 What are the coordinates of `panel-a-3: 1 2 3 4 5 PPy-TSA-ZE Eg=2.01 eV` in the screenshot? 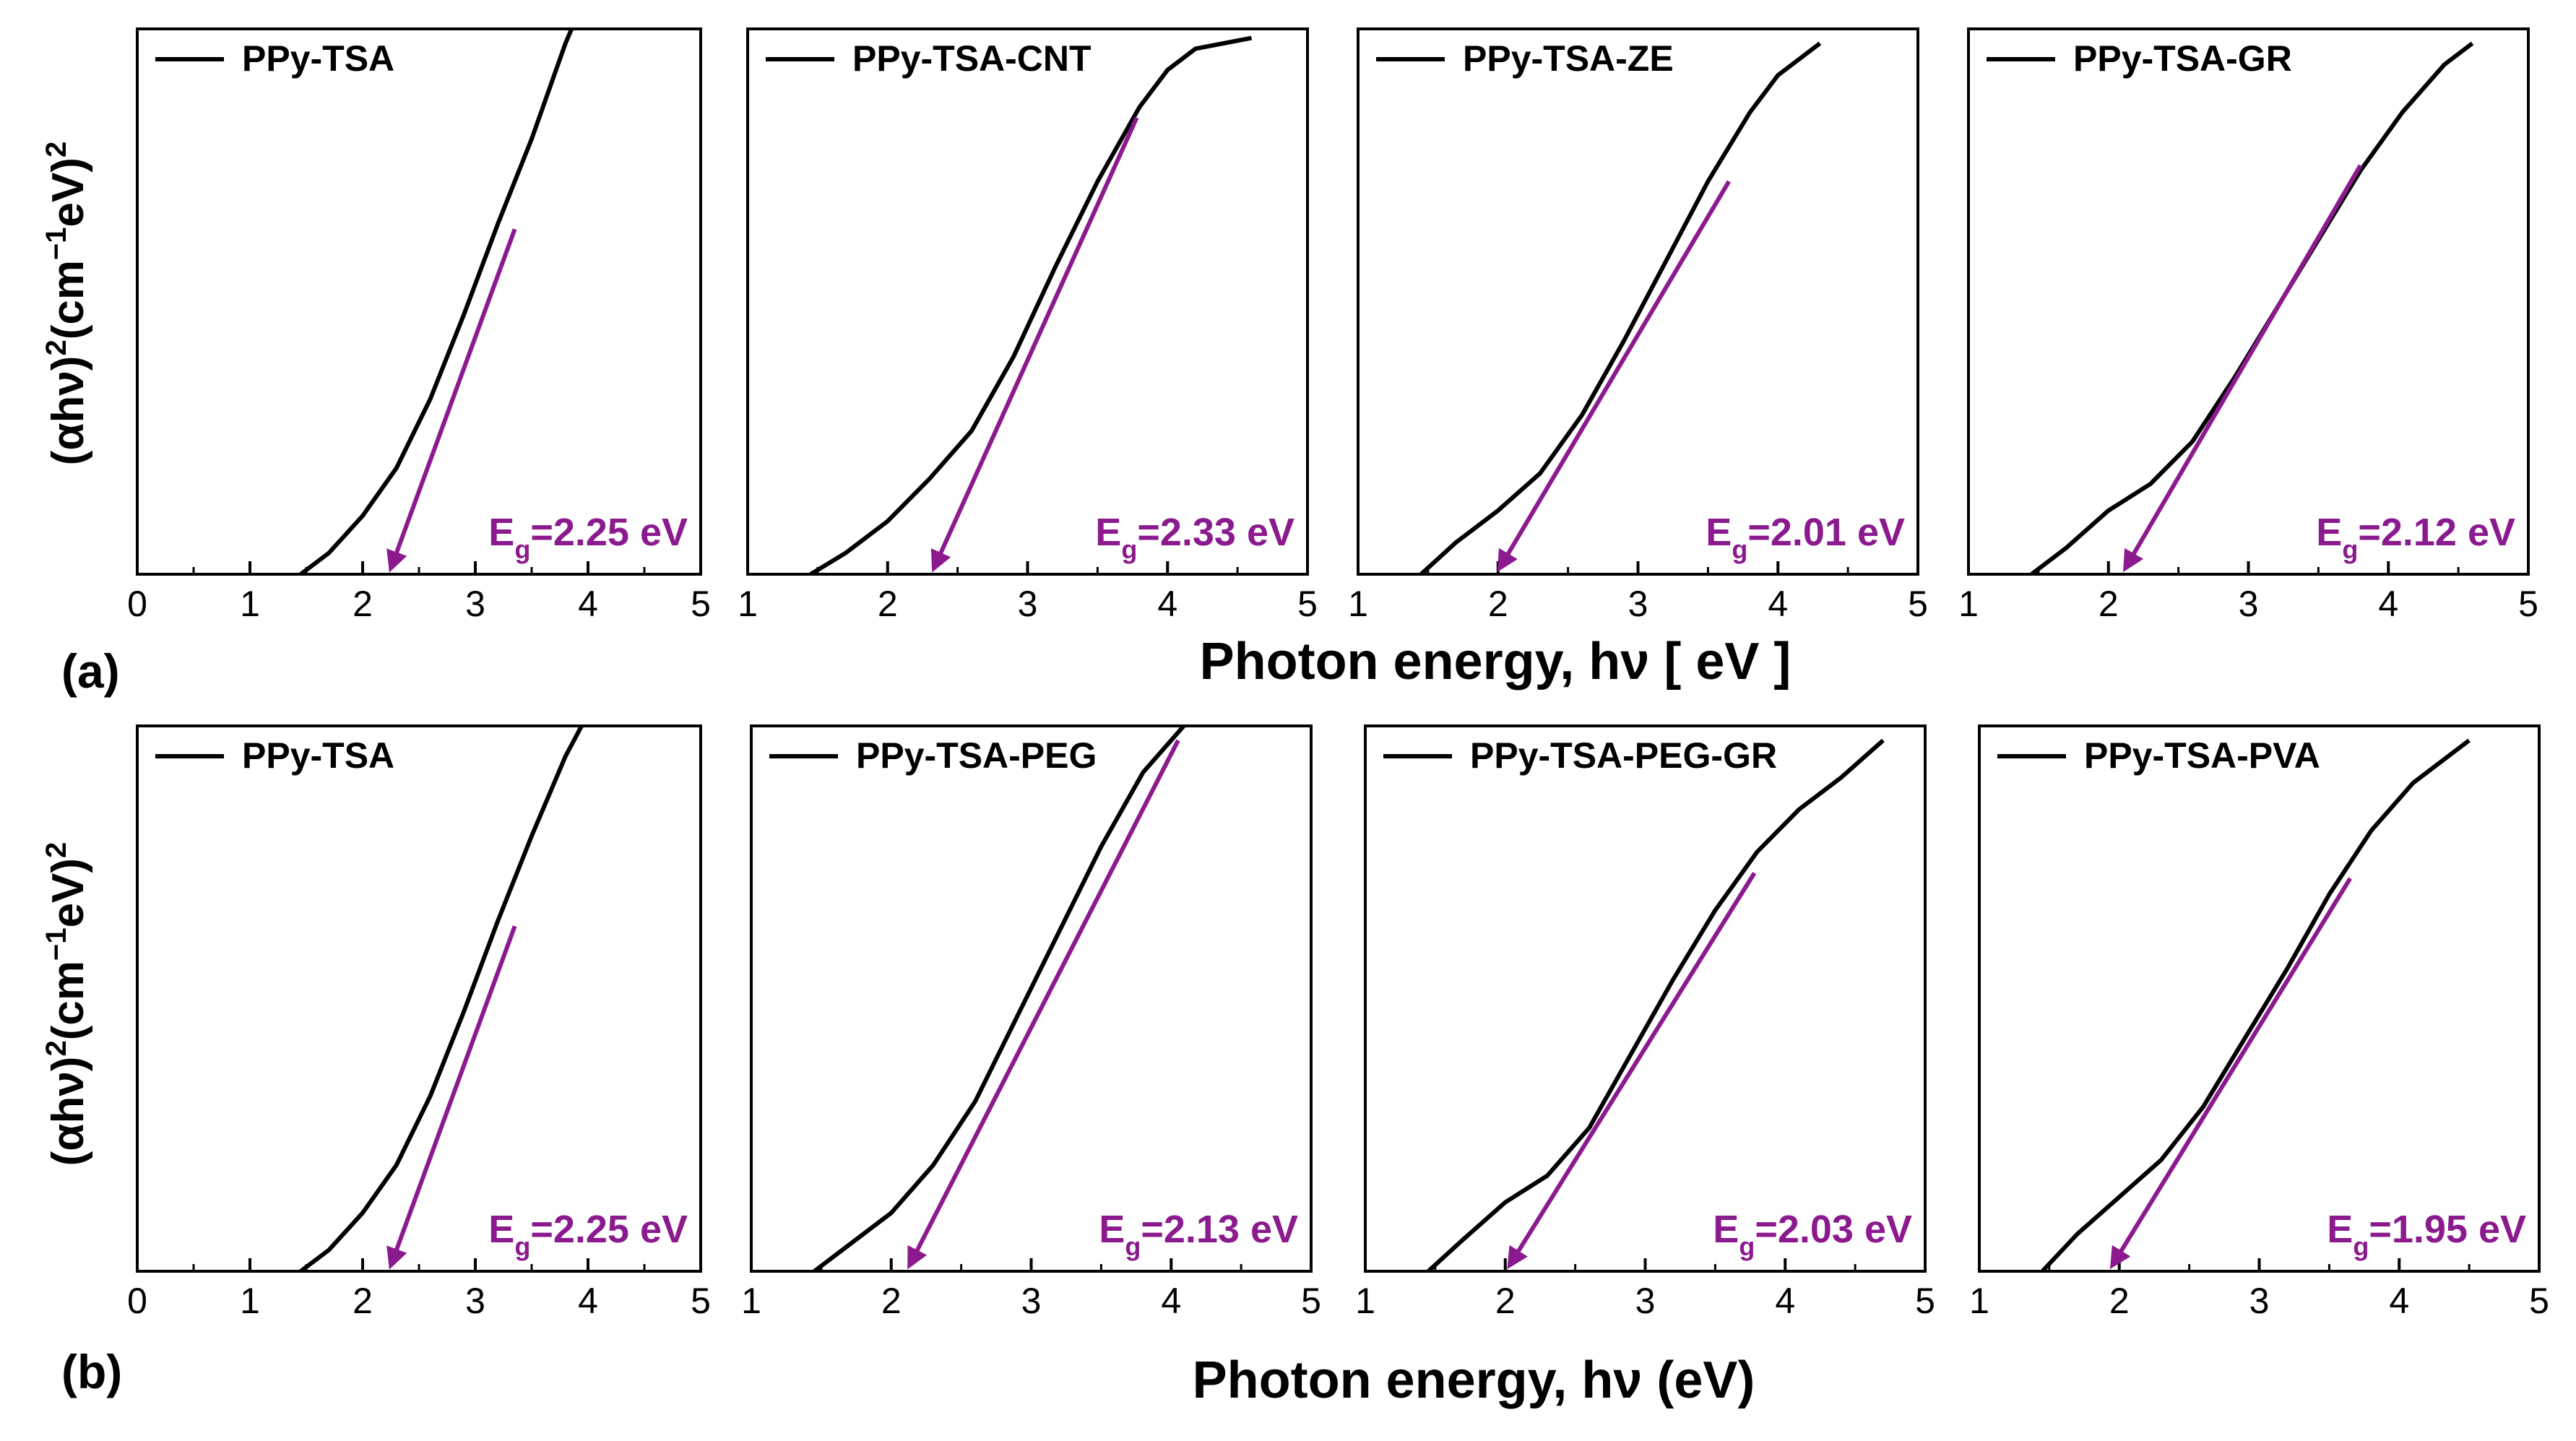 It's located at (1638, 325).